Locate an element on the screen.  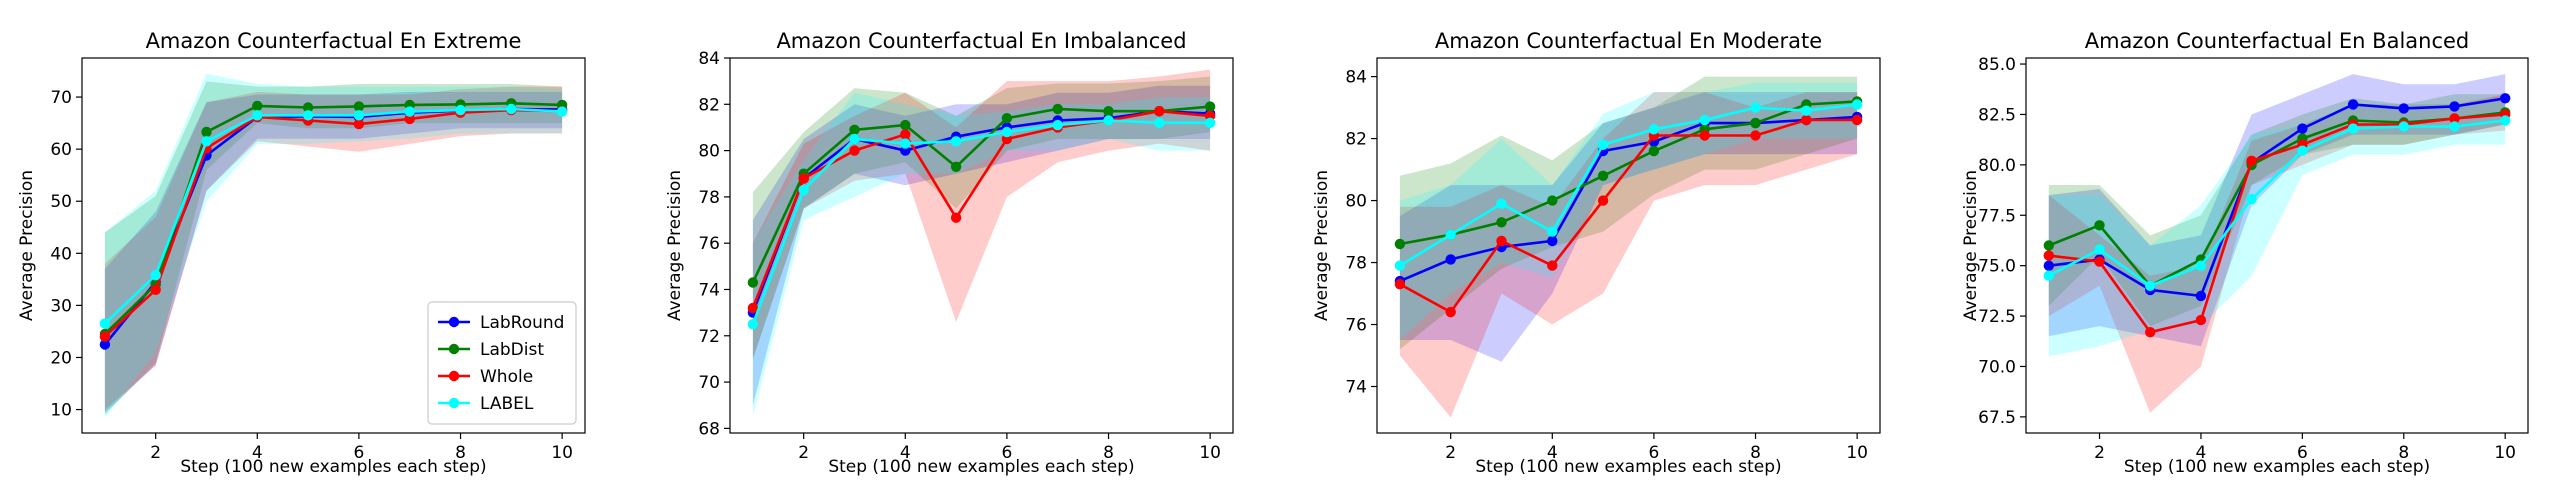
y-tick-label: 68 is located at coordinates (709, 429).